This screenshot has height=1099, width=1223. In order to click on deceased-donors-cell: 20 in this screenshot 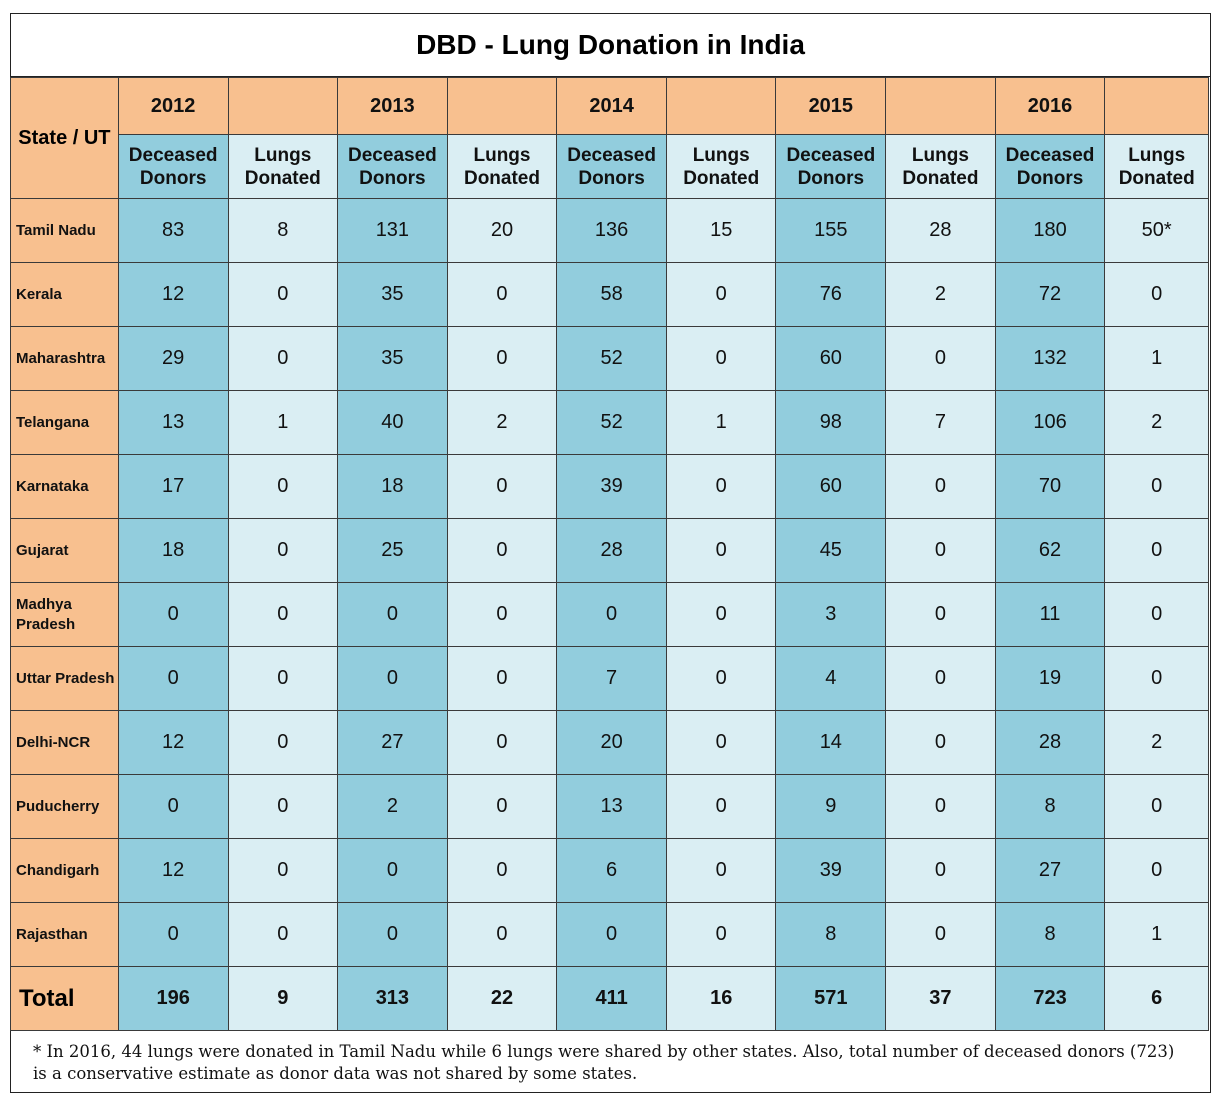, I will do `click(611, 742)`.